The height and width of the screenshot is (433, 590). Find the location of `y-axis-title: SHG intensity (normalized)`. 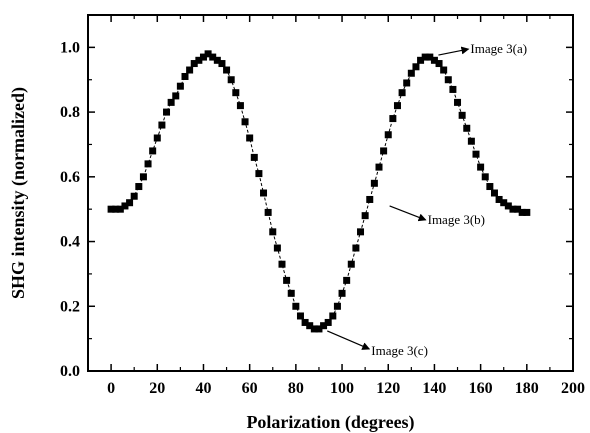

y-axis-title: SHG intensity (normalized) is located at coordinates (18, 193).